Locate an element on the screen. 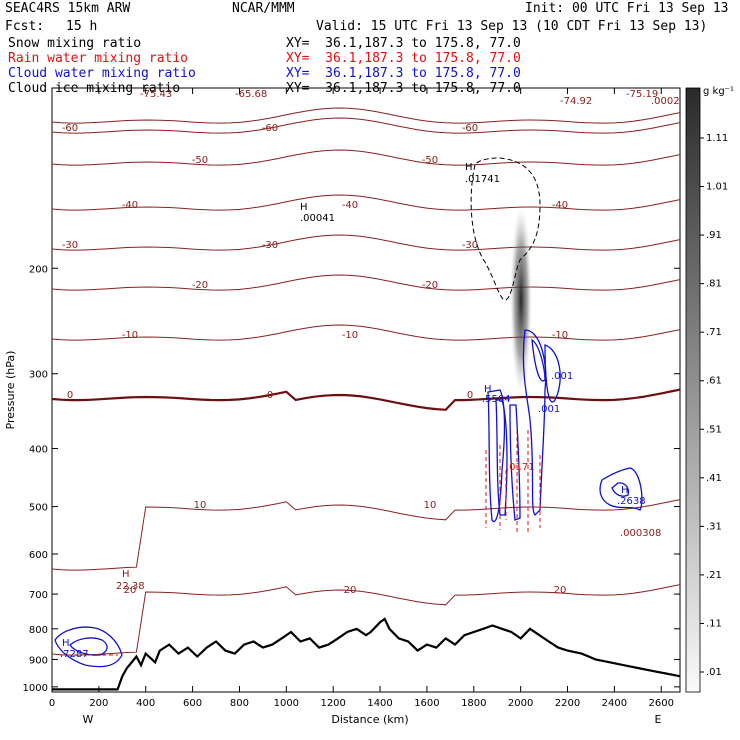 The image size is (740, 740). ice-shading is located at coordinates (521, 300).